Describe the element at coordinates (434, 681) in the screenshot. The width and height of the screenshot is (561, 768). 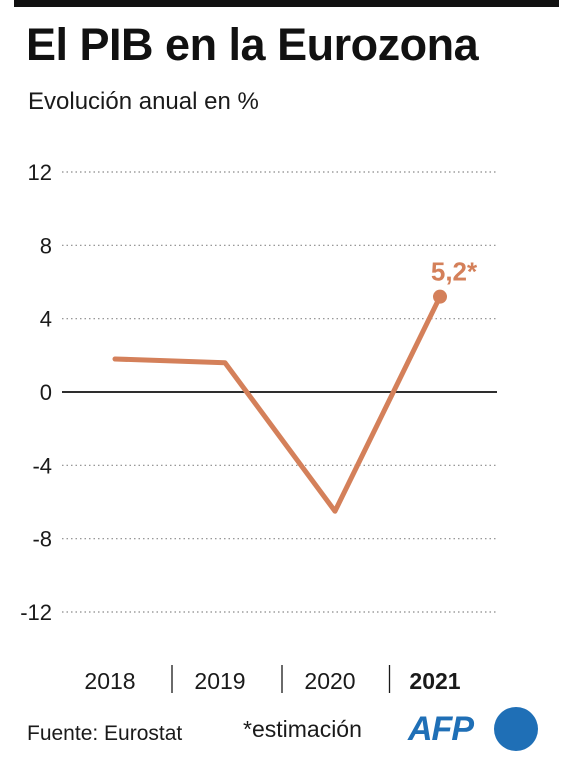
I see `x-tick-label: 2021` at that location.